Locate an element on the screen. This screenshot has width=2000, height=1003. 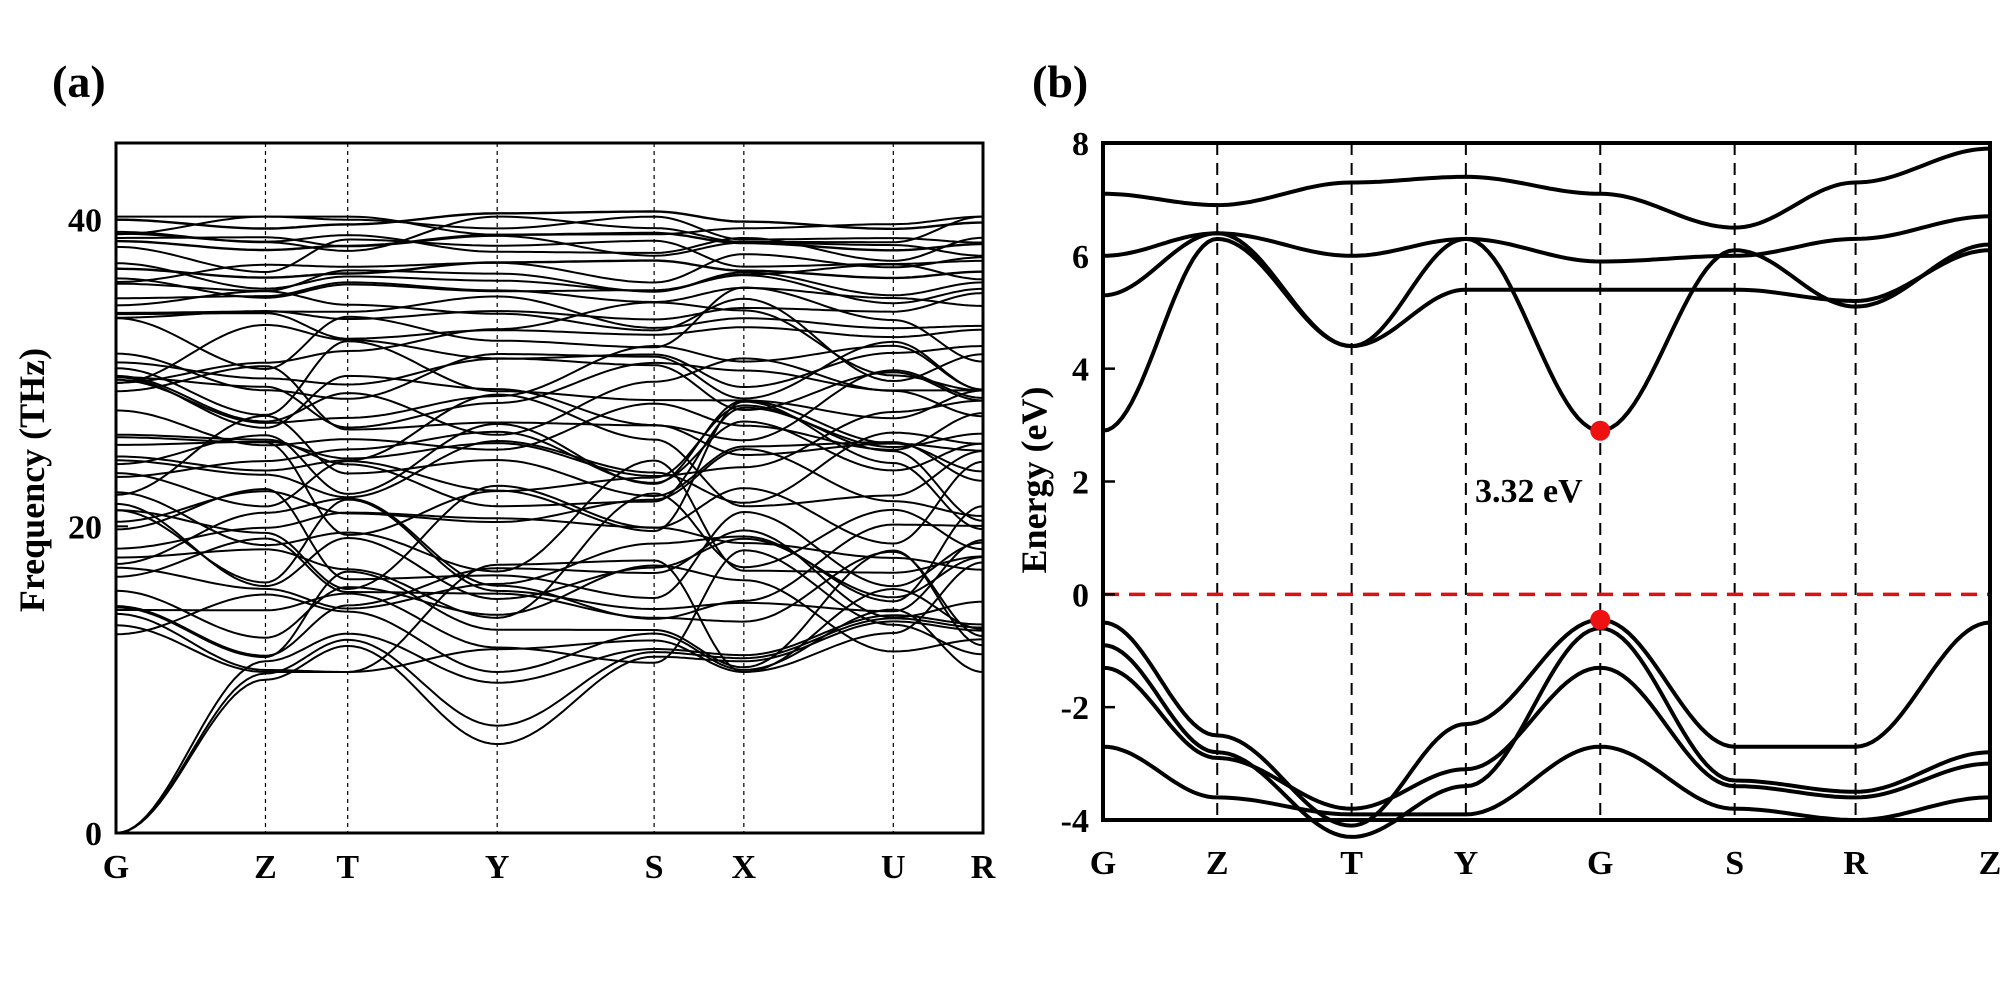
panel-a-y-tick-label: 20 is located at coordinates (85, 527).